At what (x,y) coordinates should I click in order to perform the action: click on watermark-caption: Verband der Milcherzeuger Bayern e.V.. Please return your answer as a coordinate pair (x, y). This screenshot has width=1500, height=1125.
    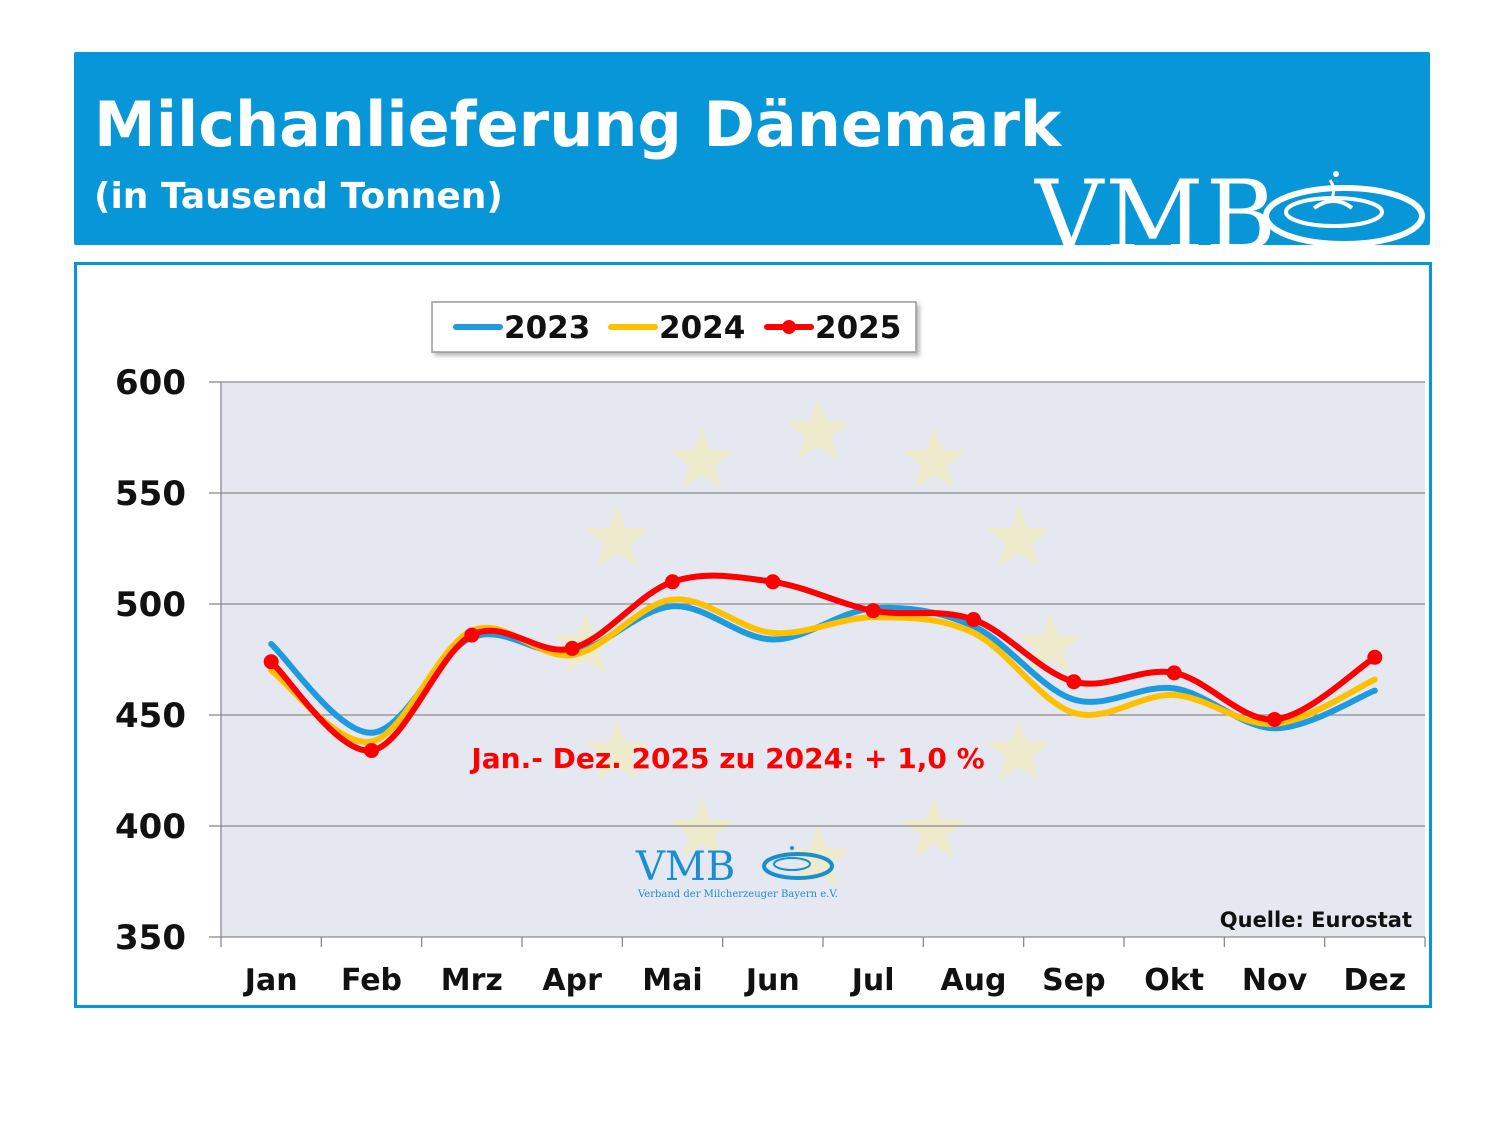
    Looking at the image, I should click on (737, 894).